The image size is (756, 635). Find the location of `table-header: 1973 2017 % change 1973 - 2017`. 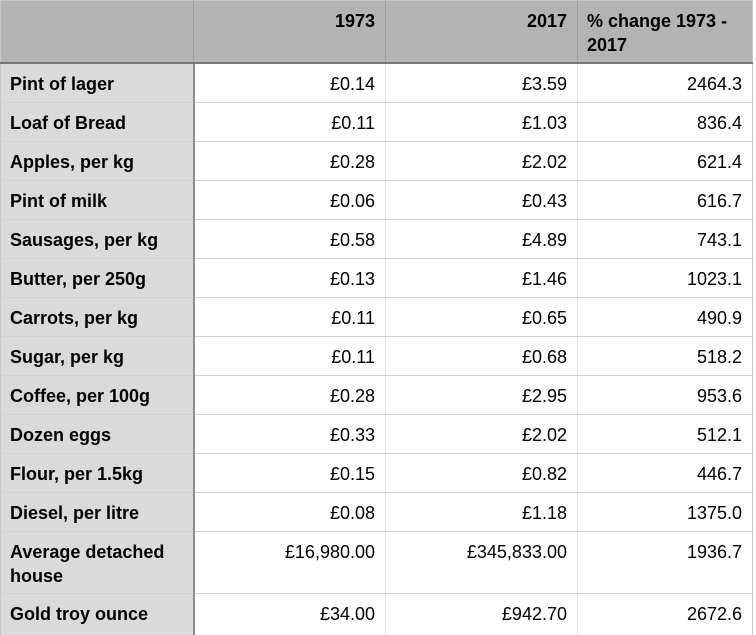

table-header: 1973 2017 % change 1973 - 2017 is located at coordinates (376, 32).